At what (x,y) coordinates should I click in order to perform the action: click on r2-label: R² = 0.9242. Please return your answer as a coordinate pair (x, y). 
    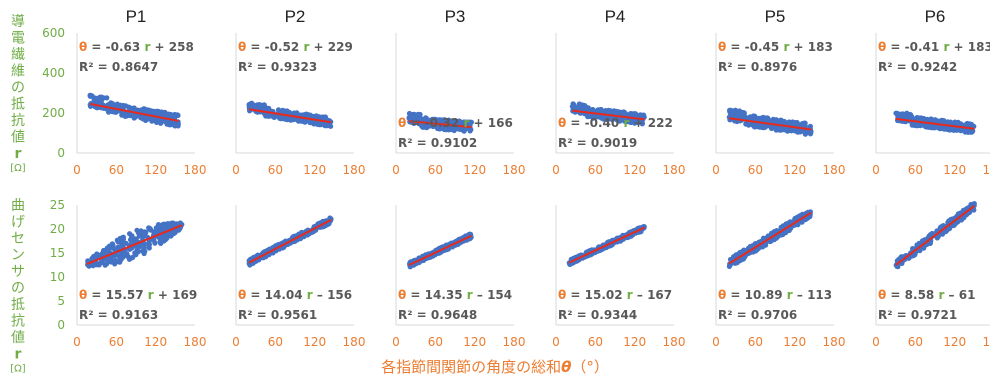
    Looking at the image, I should click on (917, 67).